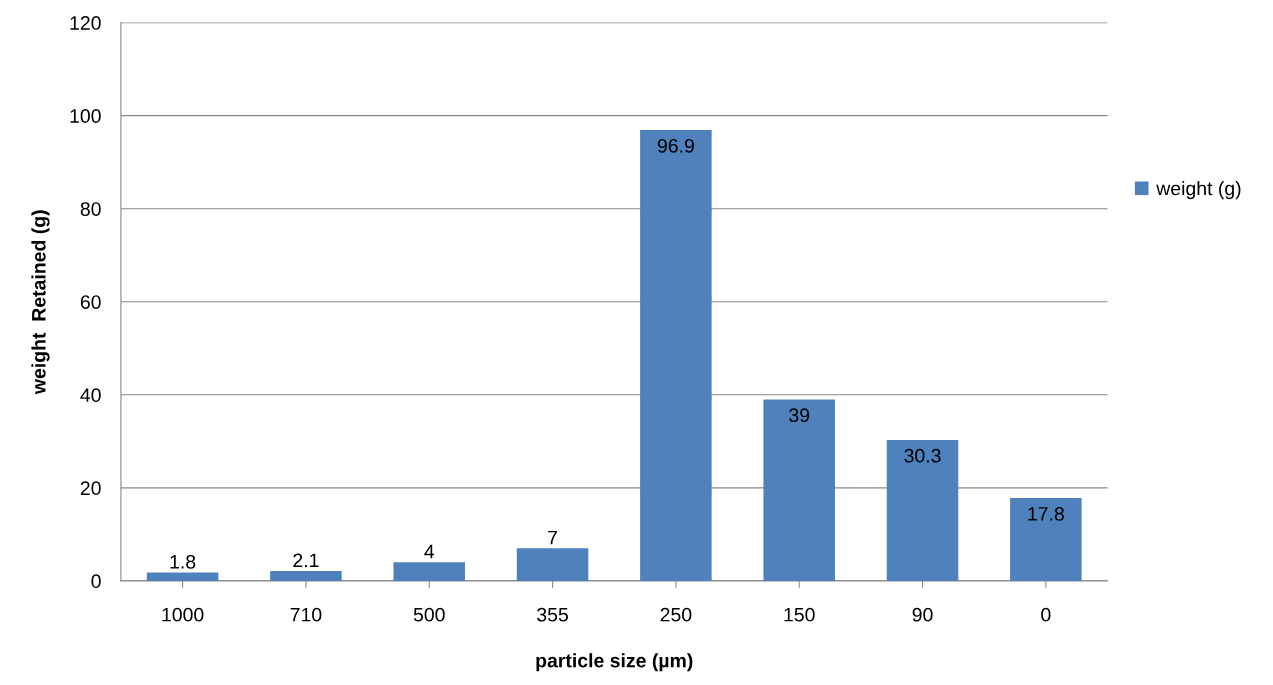 The height and width of the screenshot is (685, 1273). I want to click on x-tick-label: 90, so click(922, 614).